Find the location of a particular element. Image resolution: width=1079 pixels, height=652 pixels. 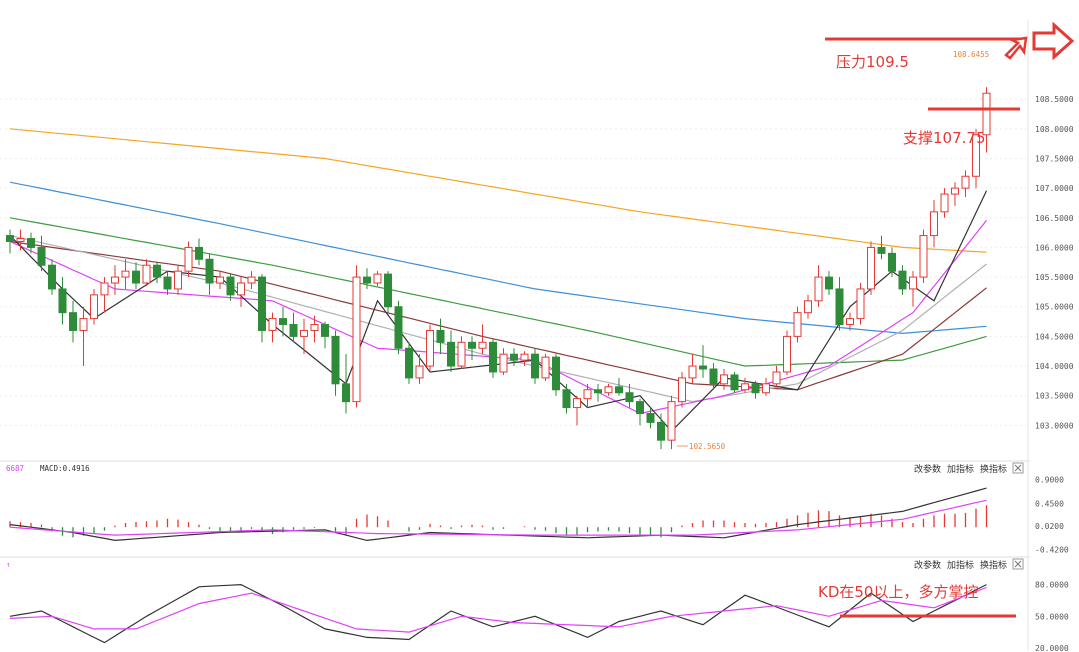

kd-toolbar: 改参数 加指标 换指标 is located at coordinates (969, 564).